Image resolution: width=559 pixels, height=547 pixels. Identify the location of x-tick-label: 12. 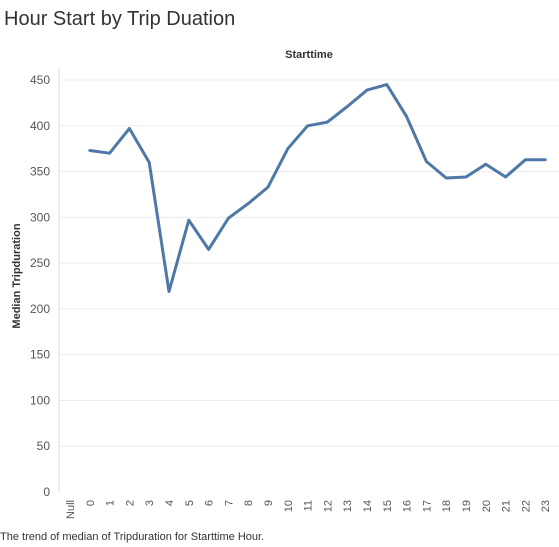
(328, 506).